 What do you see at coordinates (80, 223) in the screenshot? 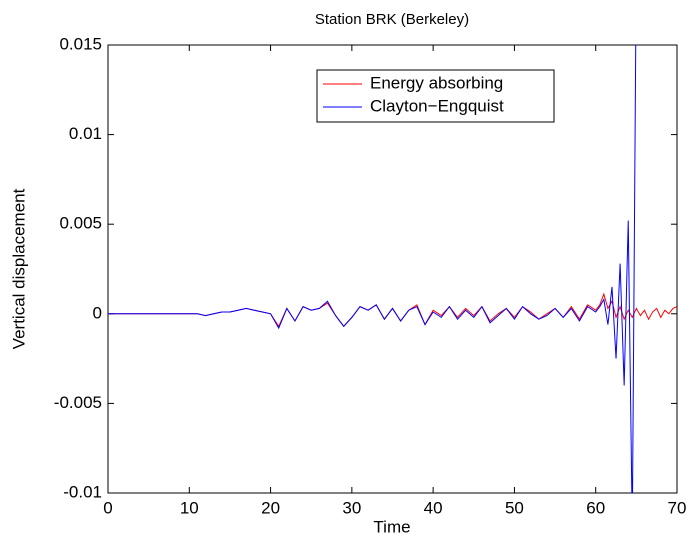
I see `y-tick-label: 0.005` at bounding box center [80, 223].